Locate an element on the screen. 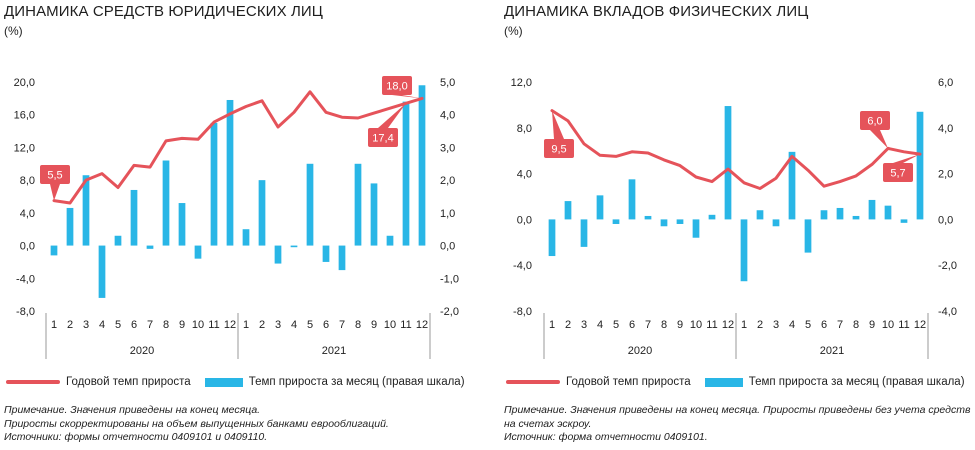 This screenshot has height=450, width=975. left-axis-tick-label: -4,0 is located at coordinates (522, 266).